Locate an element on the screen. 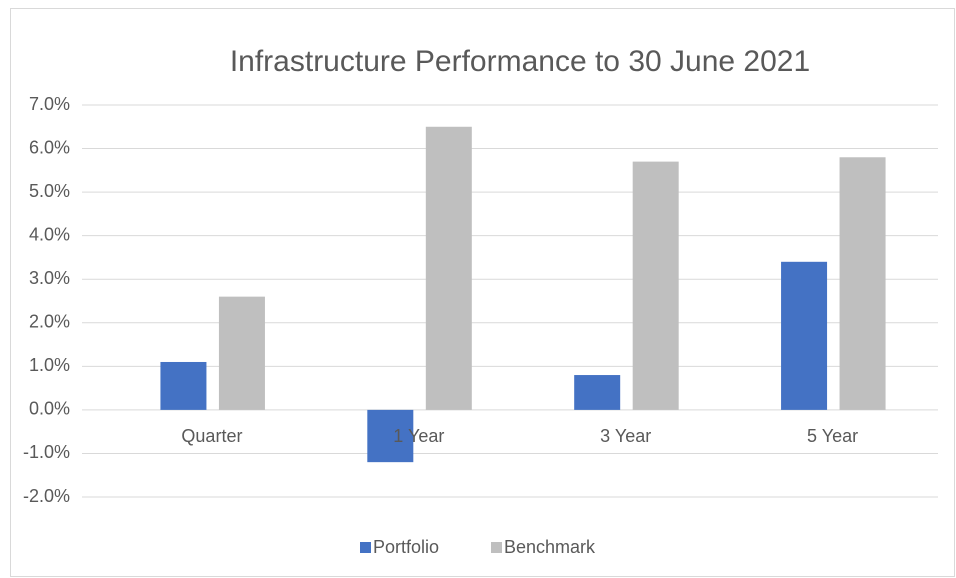 The width and height of the screenshot is (956, 578). y-tick-label: 5.0% is located at coordinates (49, 191).